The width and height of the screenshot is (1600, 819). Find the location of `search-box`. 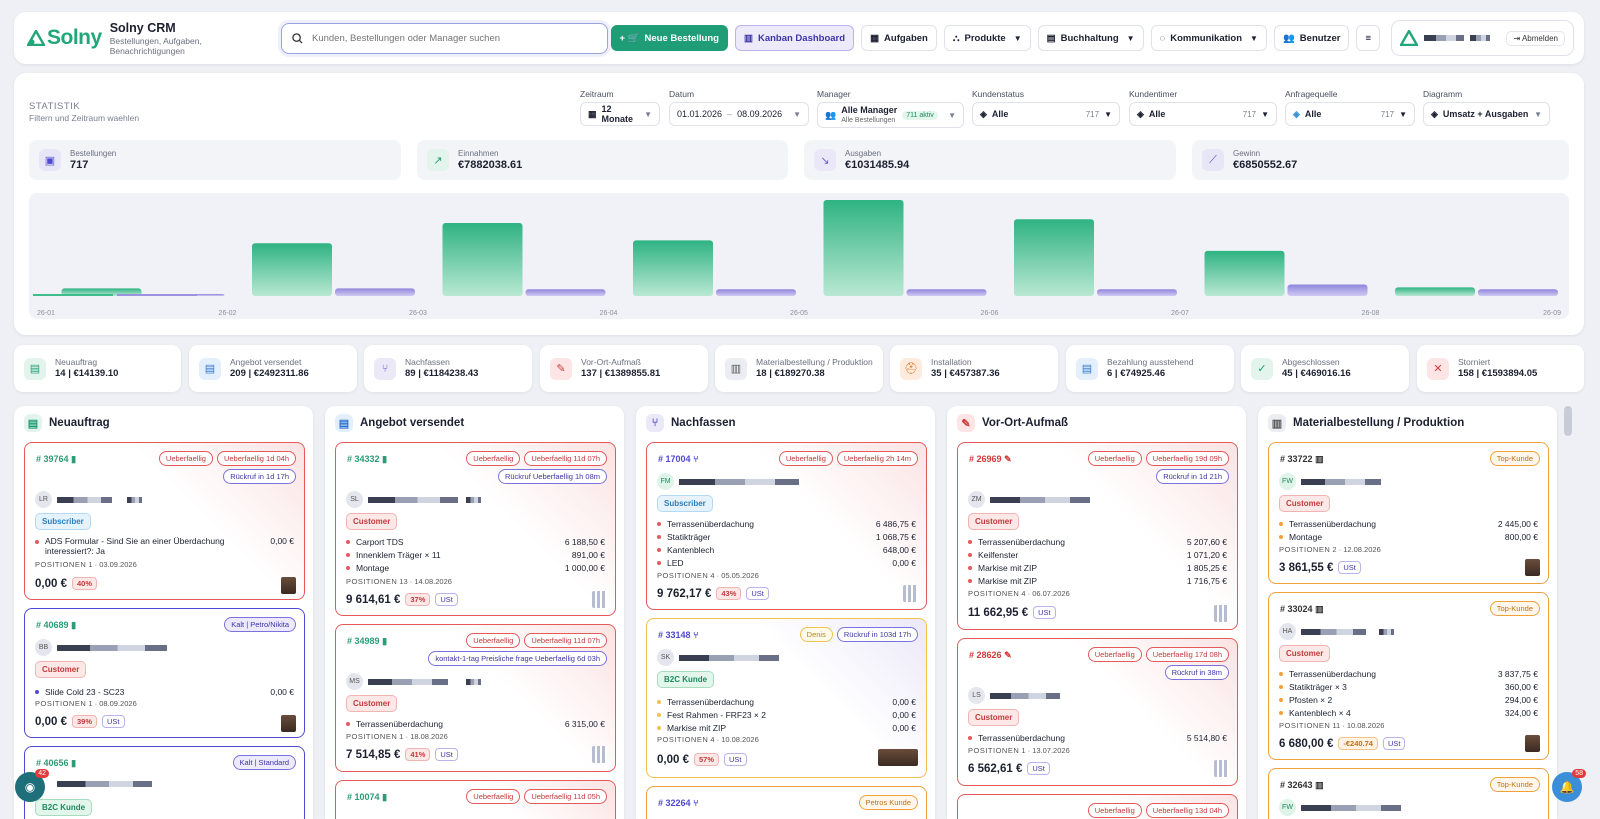

search-box is located at coordinates (444, 38).